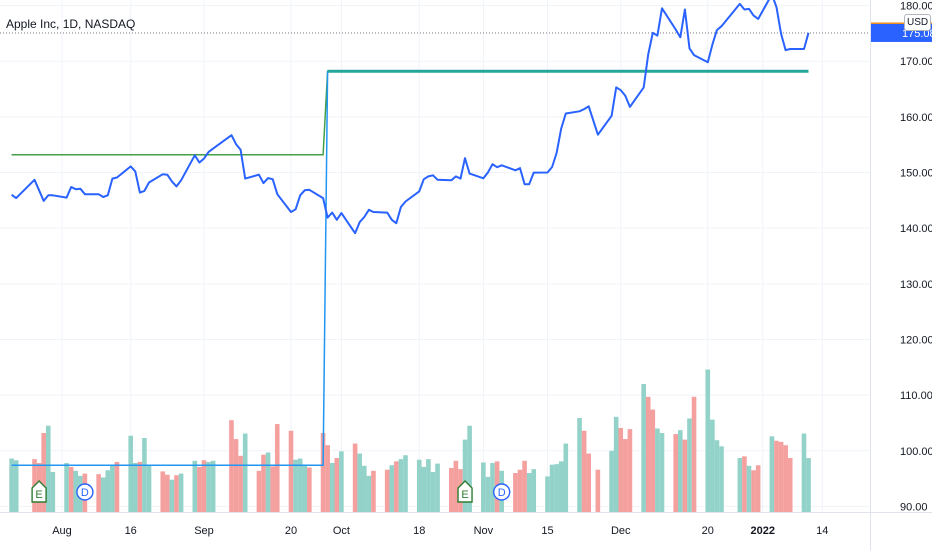 The width and height of the screenshot is (932, 550). Describe the element at coordinates (916, 285) in the screenshot. I see `y-tick-label: 130.00` at that location.